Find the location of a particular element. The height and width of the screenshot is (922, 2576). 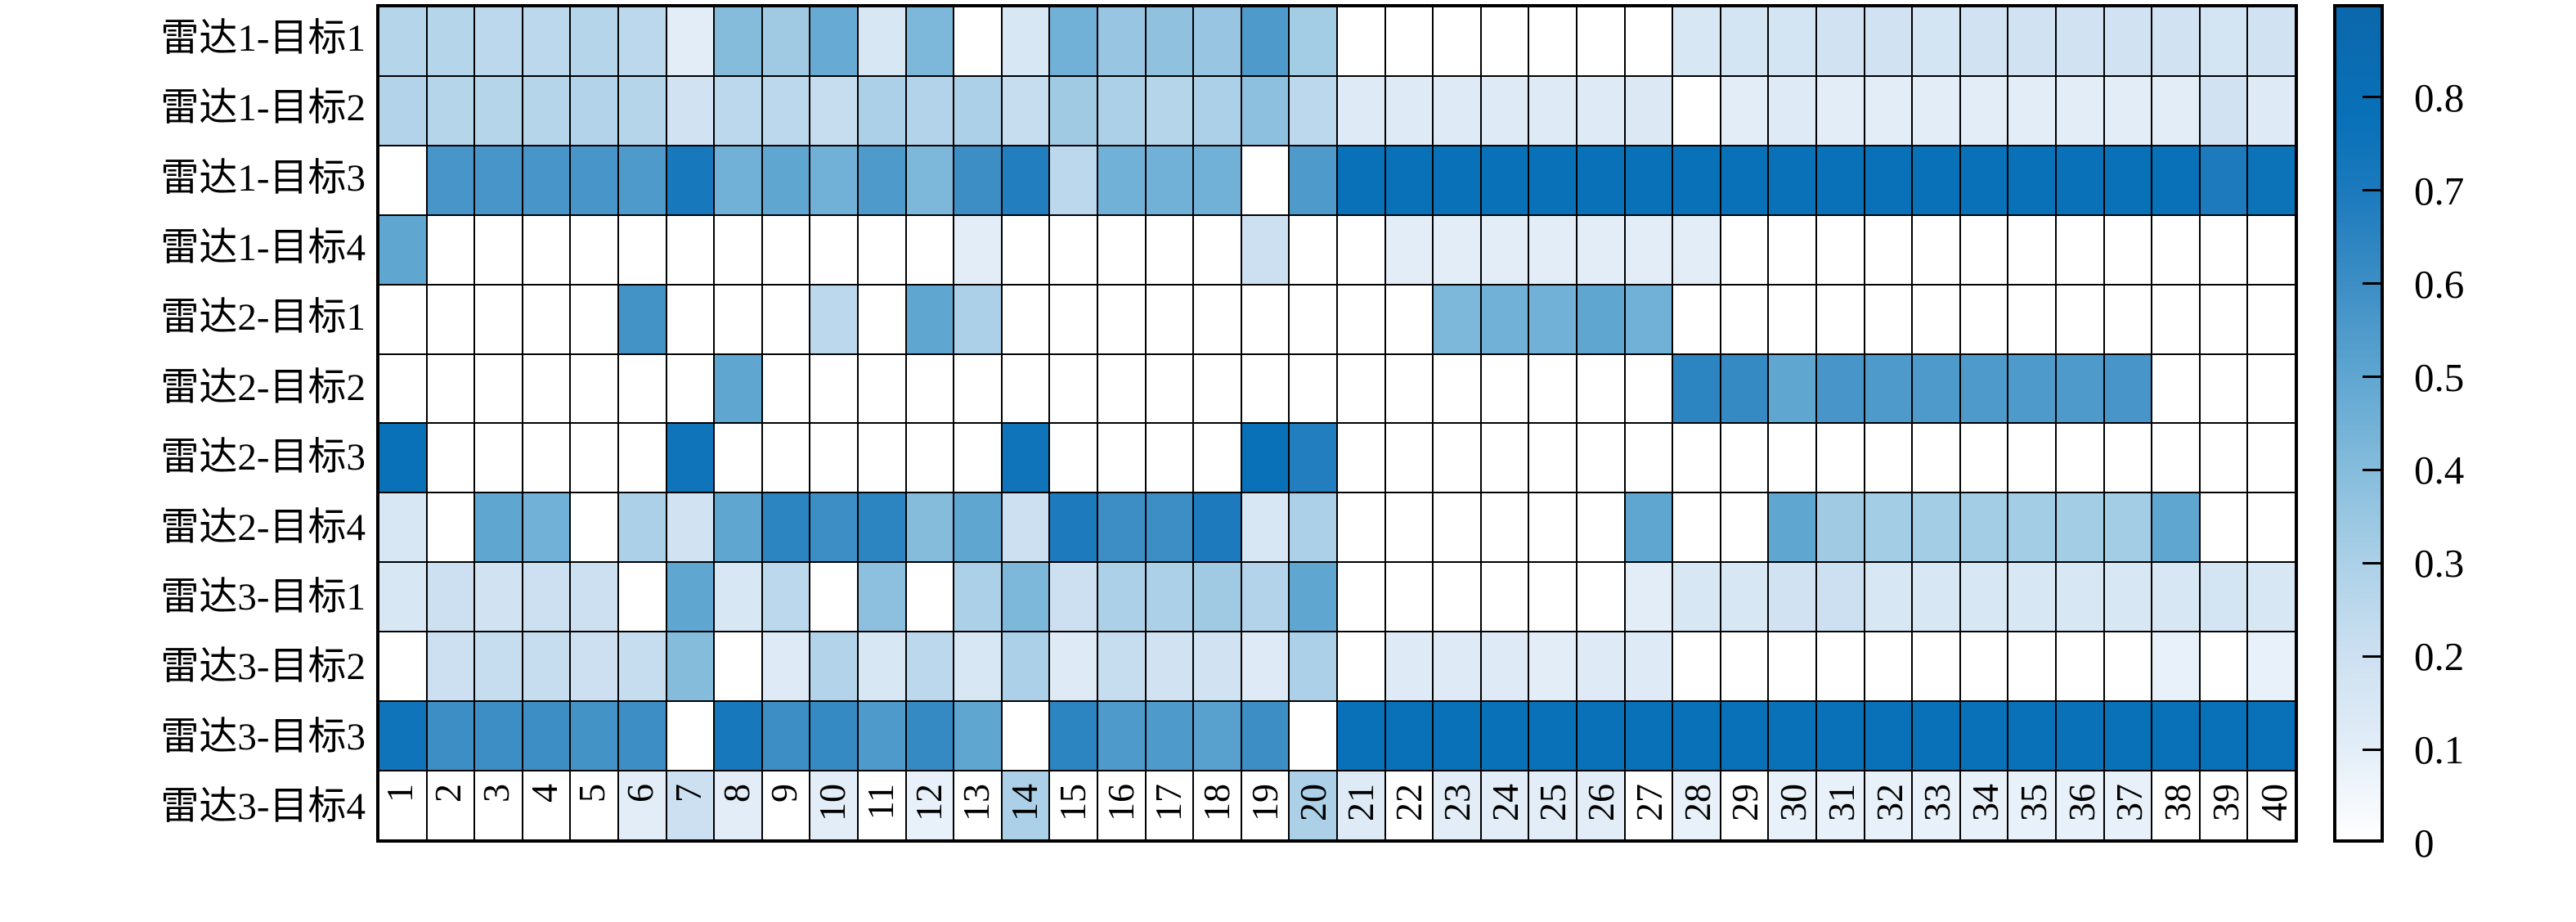

y-tick-label: 雷达3-目标2 is located at coordinates (263, 667).